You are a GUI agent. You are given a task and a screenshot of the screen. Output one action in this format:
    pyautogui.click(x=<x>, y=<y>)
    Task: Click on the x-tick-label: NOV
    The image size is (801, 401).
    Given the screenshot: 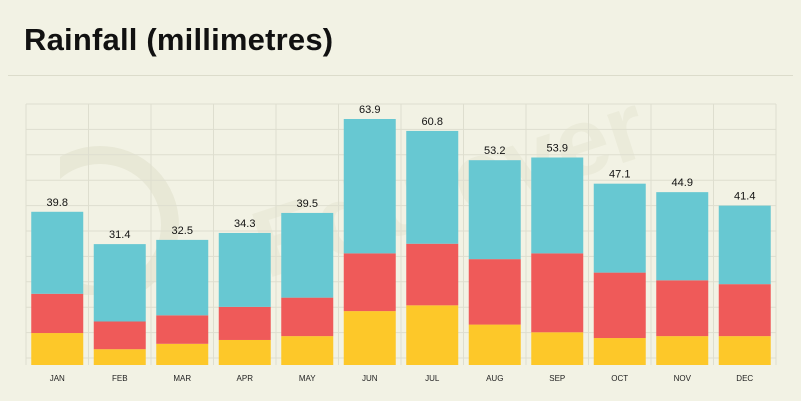 What is the action you would take?
    pyautogui.click(x=683, y=378)
    